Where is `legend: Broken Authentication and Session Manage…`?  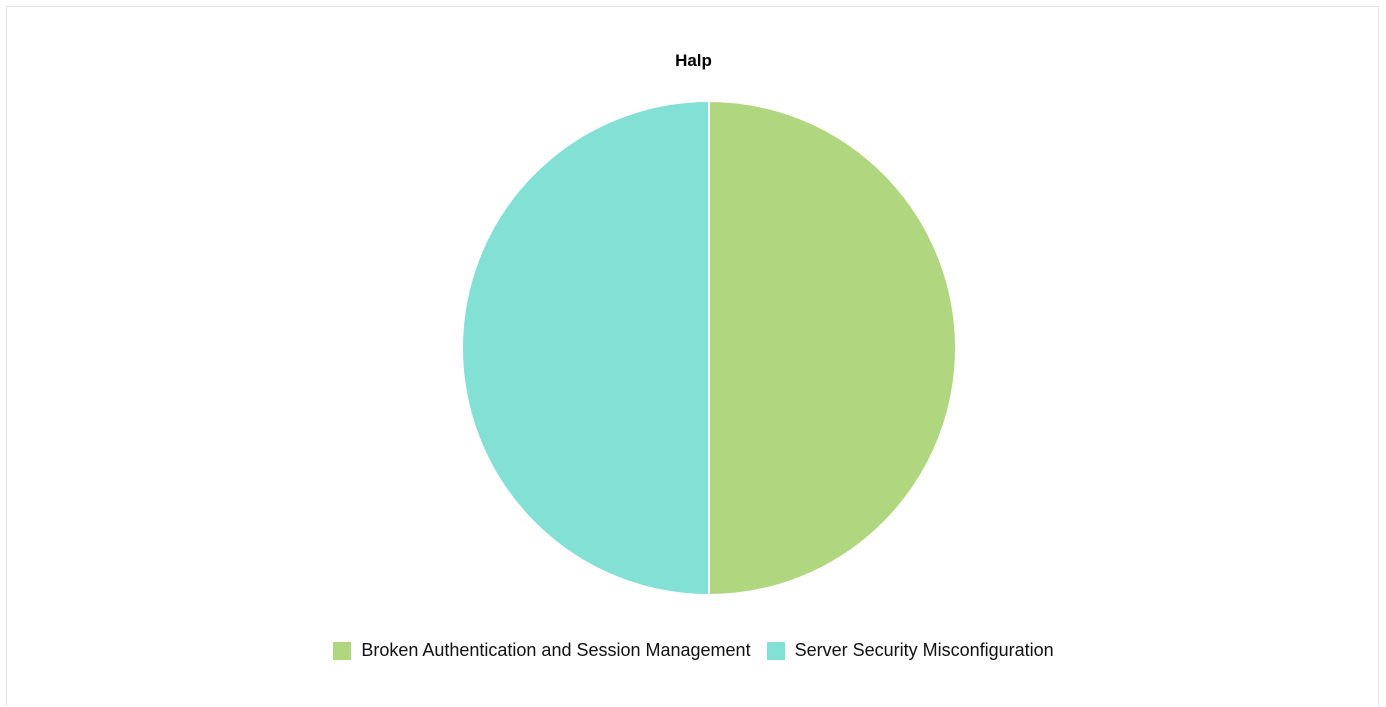 legend: Broken Authentication and Session Manage… is located at coordinates (693, 650).